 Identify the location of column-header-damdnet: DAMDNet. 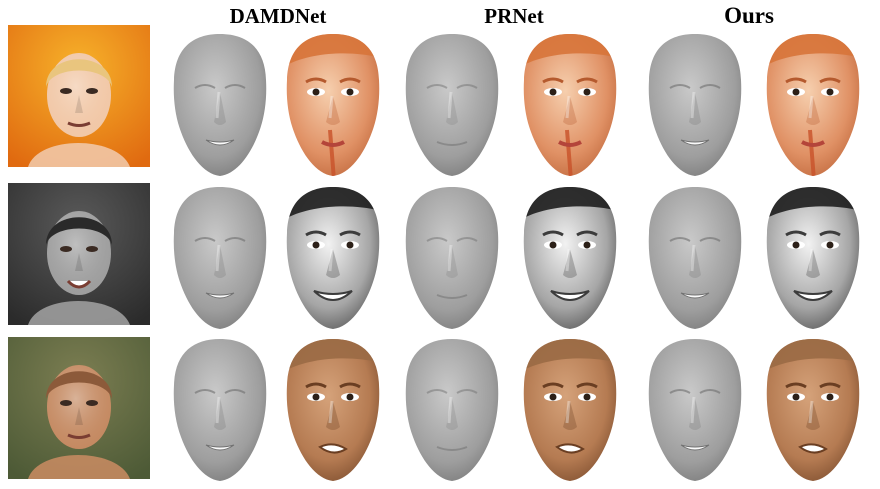
(278, 16).